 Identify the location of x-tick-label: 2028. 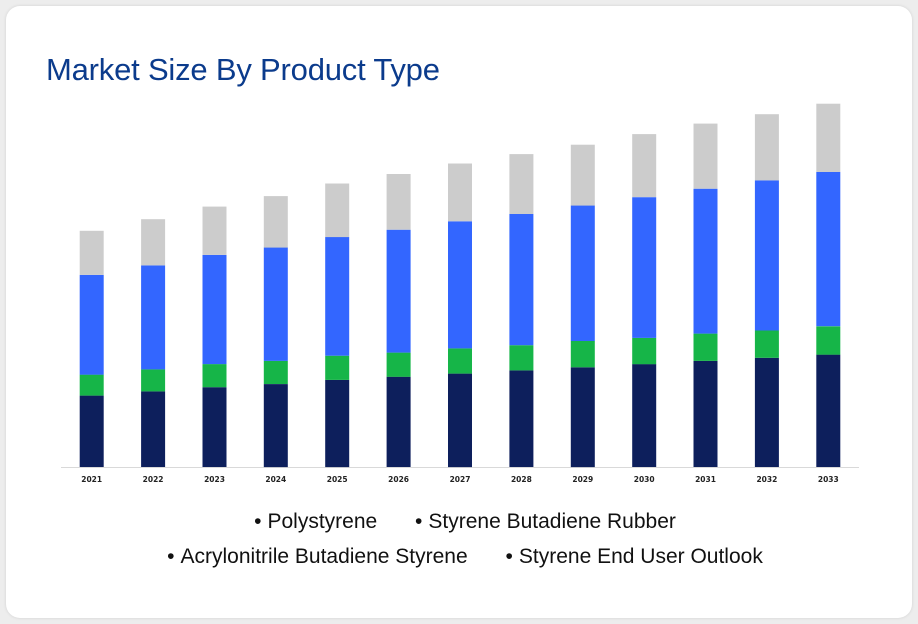
(521, 479).